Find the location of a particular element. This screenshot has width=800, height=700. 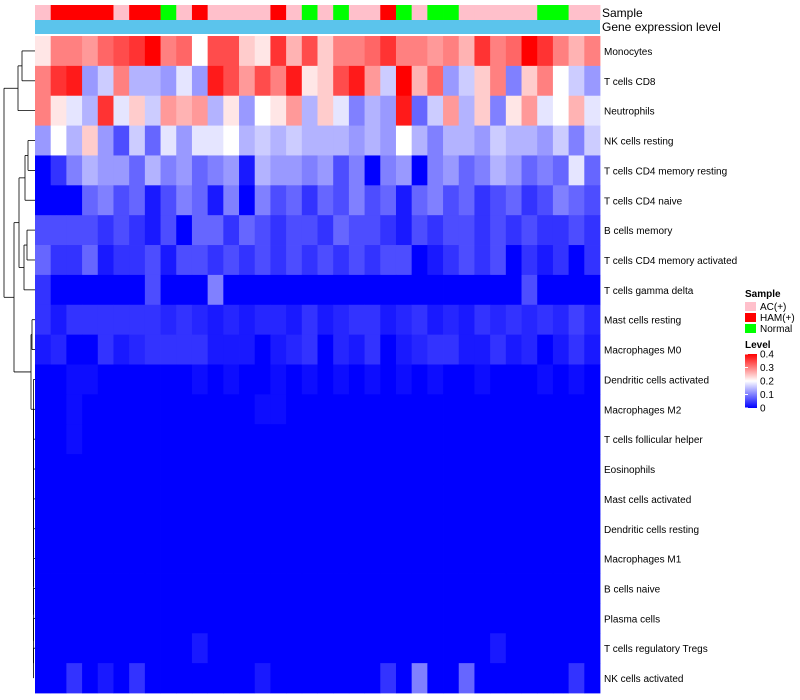

row-dendrogram is located at coordinates (19, 364).